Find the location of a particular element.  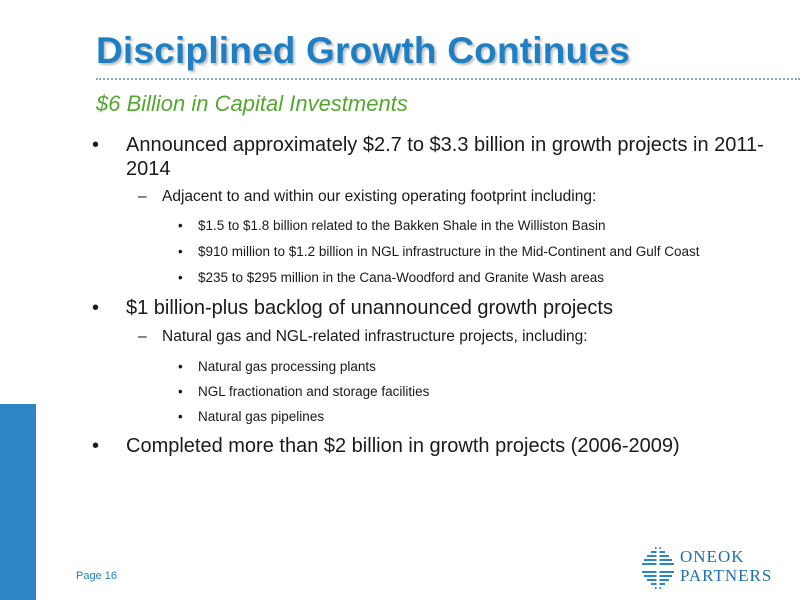

logo-line-2: PARTNERS is located at coordinates (726, 575).